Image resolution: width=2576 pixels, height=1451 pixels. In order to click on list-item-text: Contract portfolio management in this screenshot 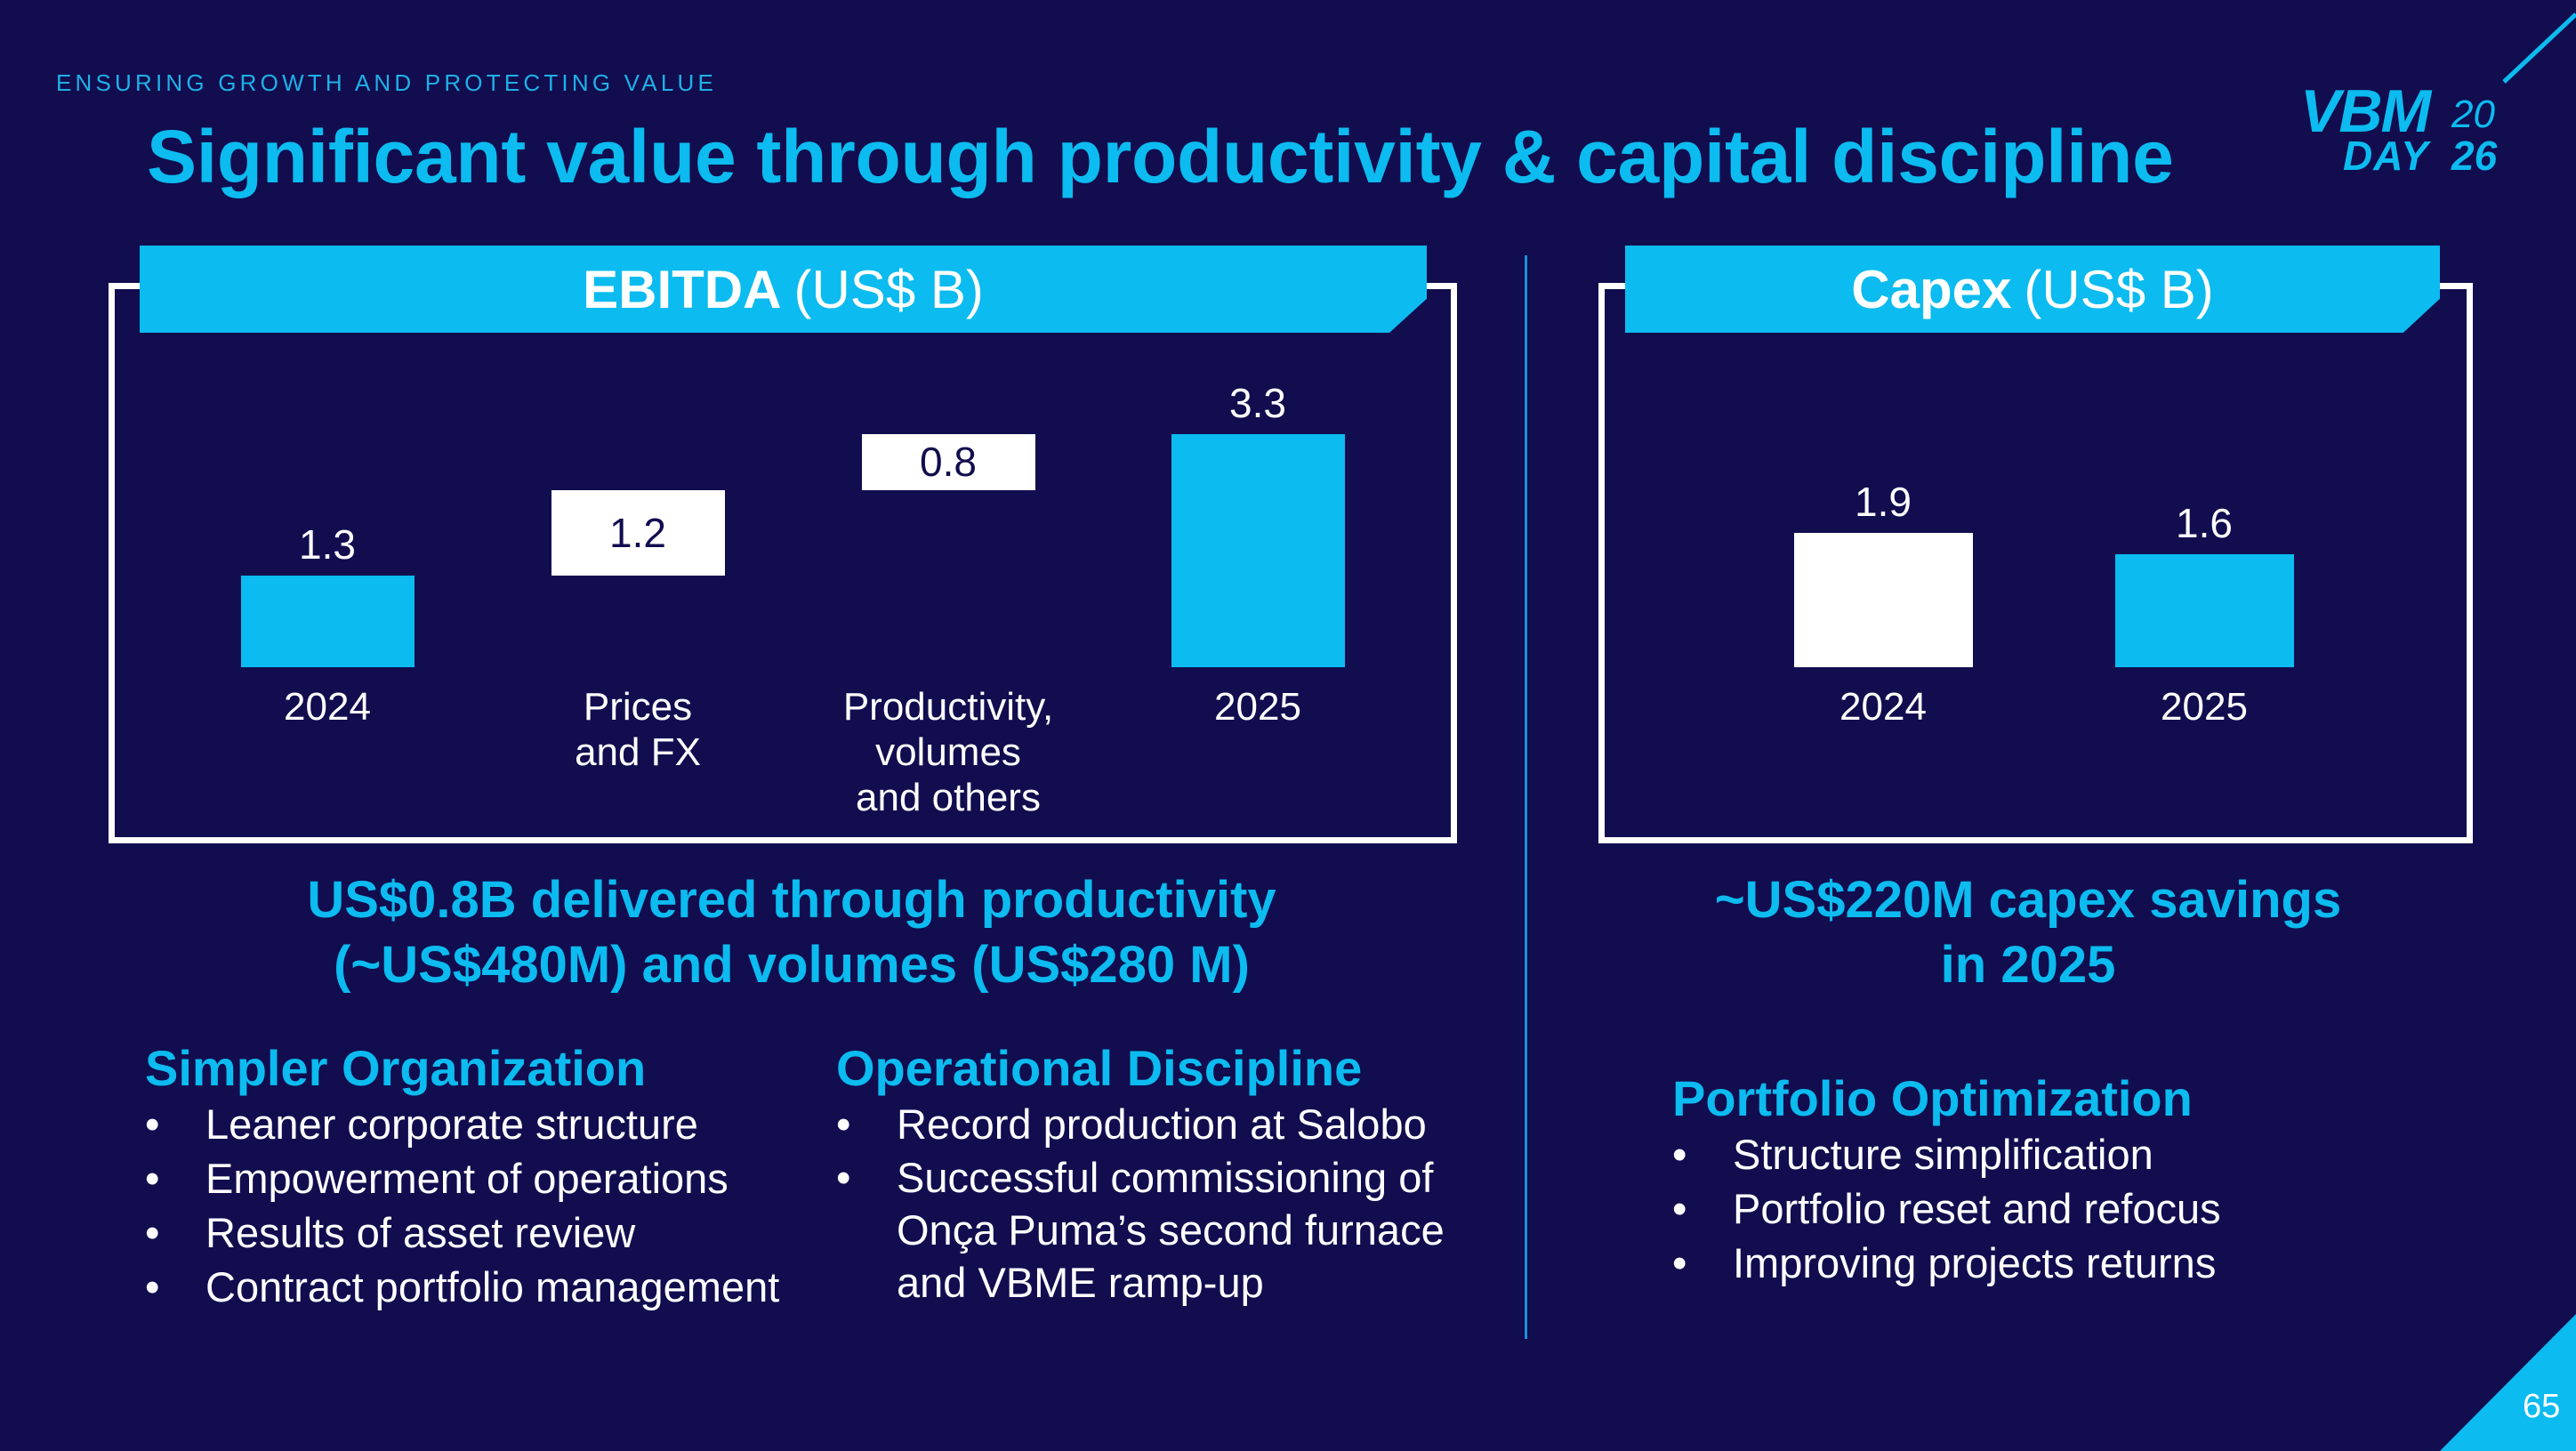, I will do `click(492, 1286)`.